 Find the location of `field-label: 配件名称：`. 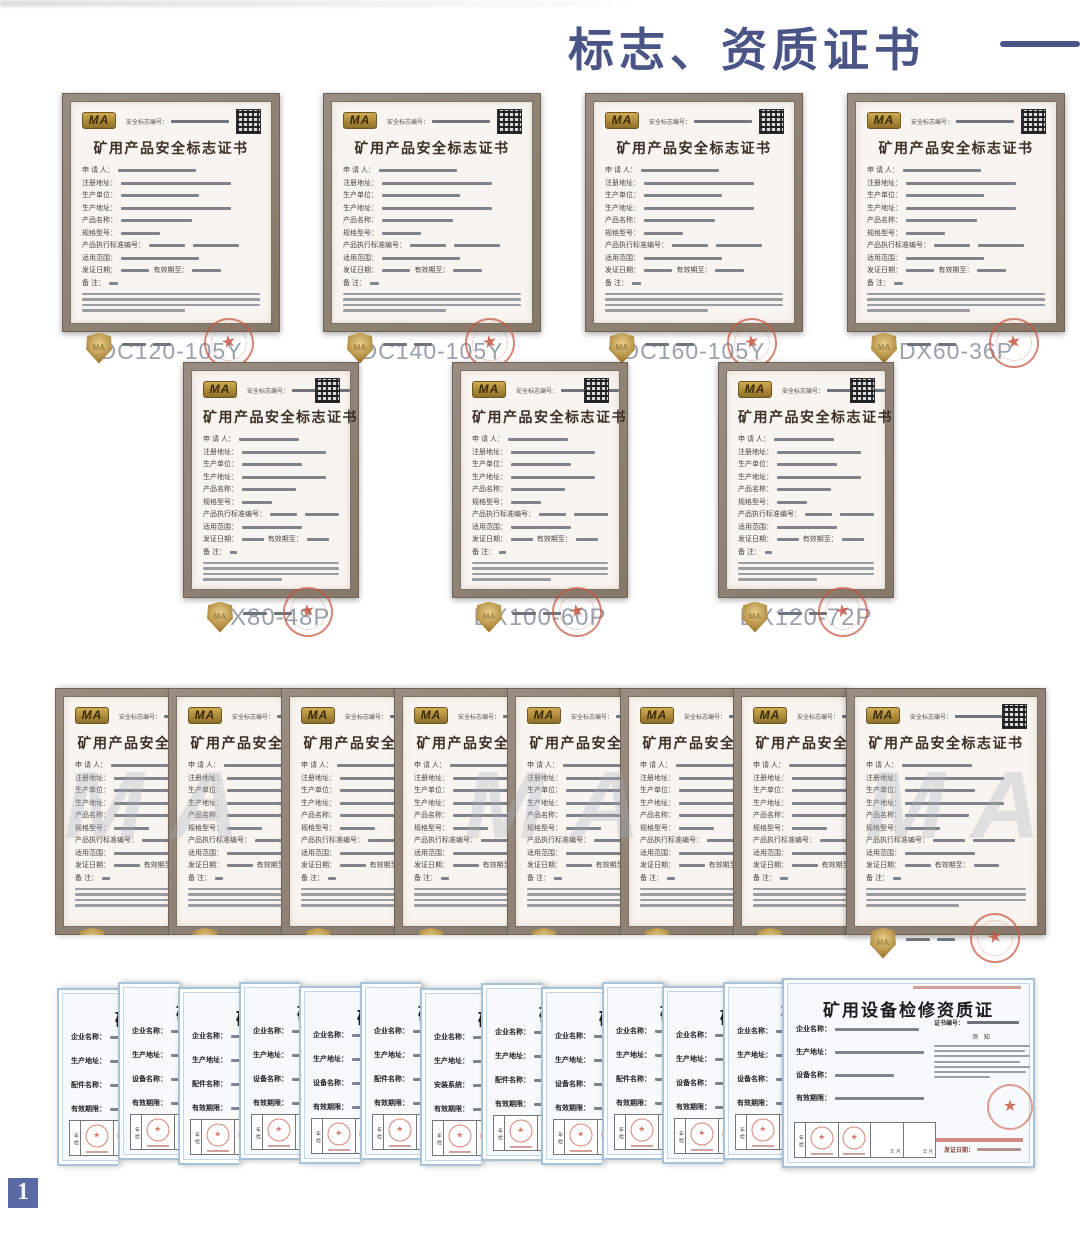

field-label: 配件名称： is located at coordinates (633, 1079).